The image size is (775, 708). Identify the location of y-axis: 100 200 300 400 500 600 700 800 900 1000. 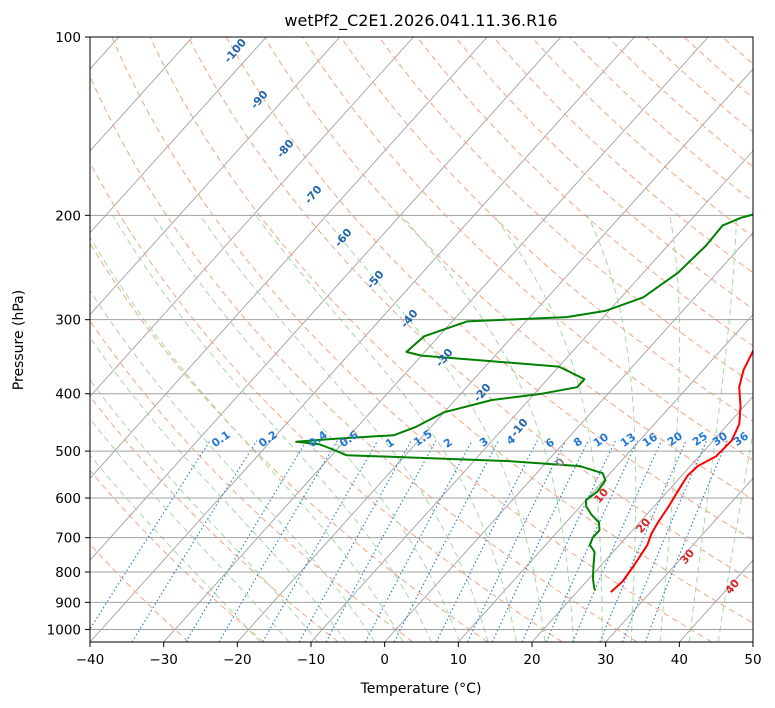
(68, 334).